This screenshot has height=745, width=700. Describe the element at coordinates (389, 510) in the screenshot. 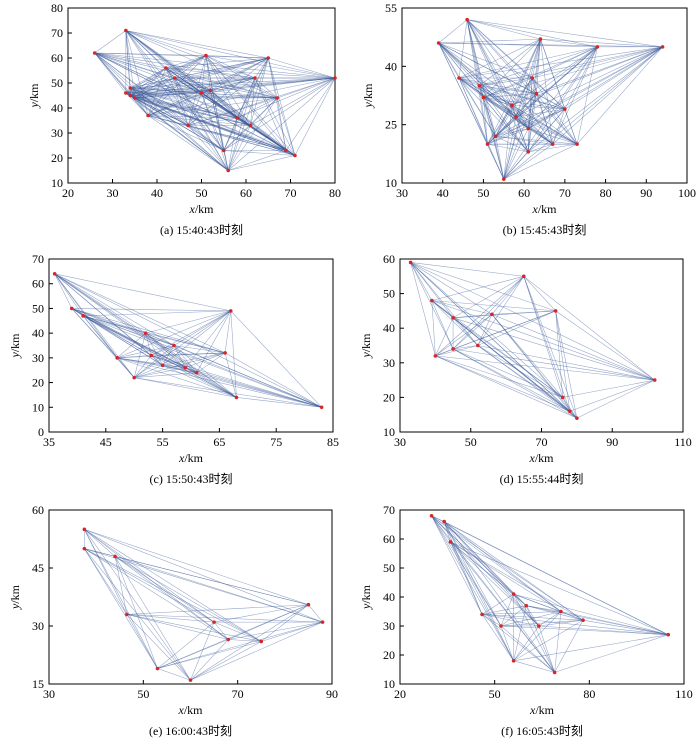

I see `y-tick-label: 70` at that location.